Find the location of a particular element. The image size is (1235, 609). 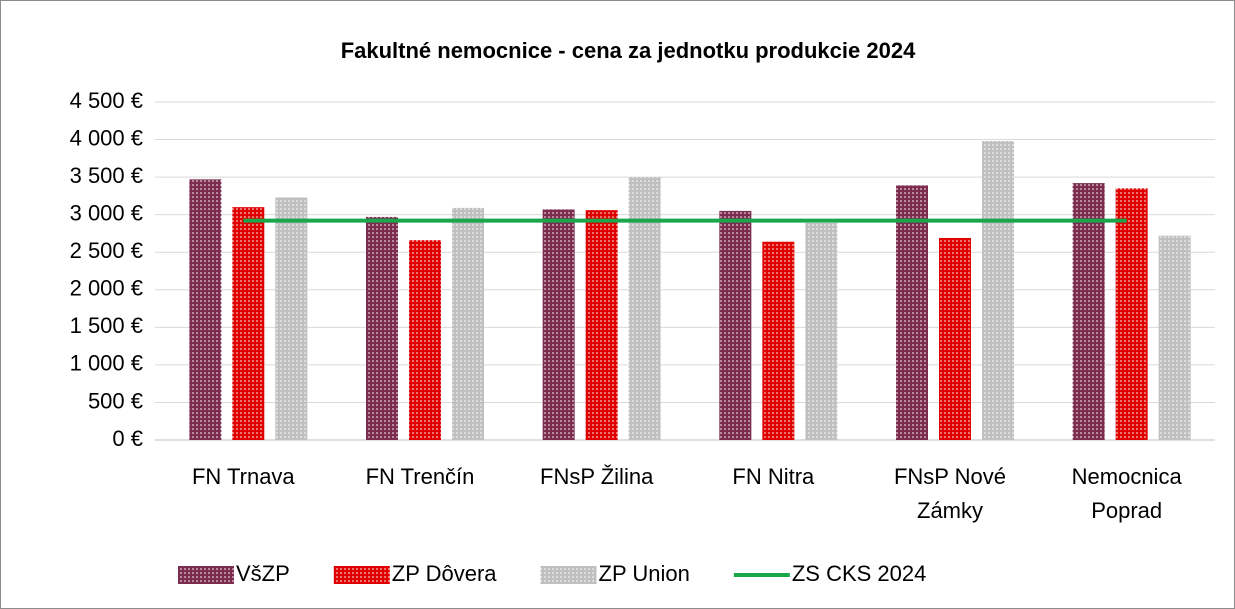

y-tick-label: 1 500 € is located at coordinates (106, 325).